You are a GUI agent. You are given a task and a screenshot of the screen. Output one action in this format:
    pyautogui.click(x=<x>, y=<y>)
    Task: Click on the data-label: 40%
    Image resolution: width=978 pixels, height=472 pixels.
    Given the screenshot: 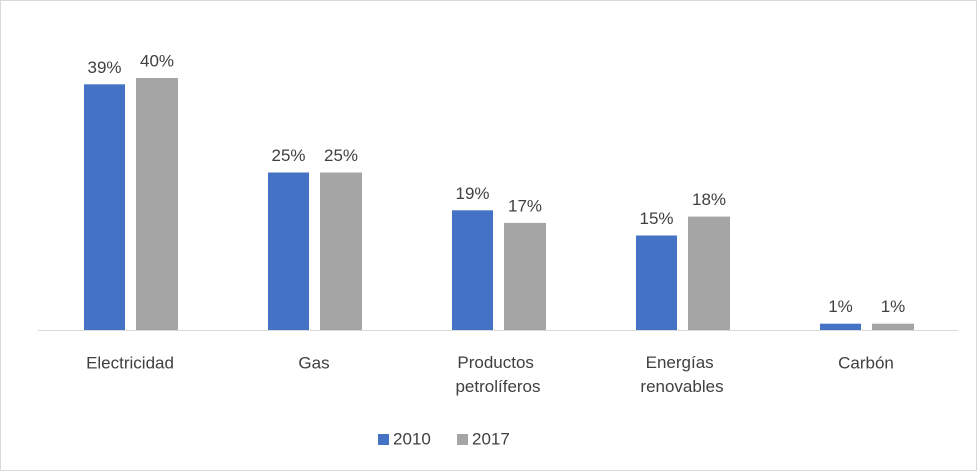 What is the action you would take?
    pyautogui.click(x=157, y=60)
    